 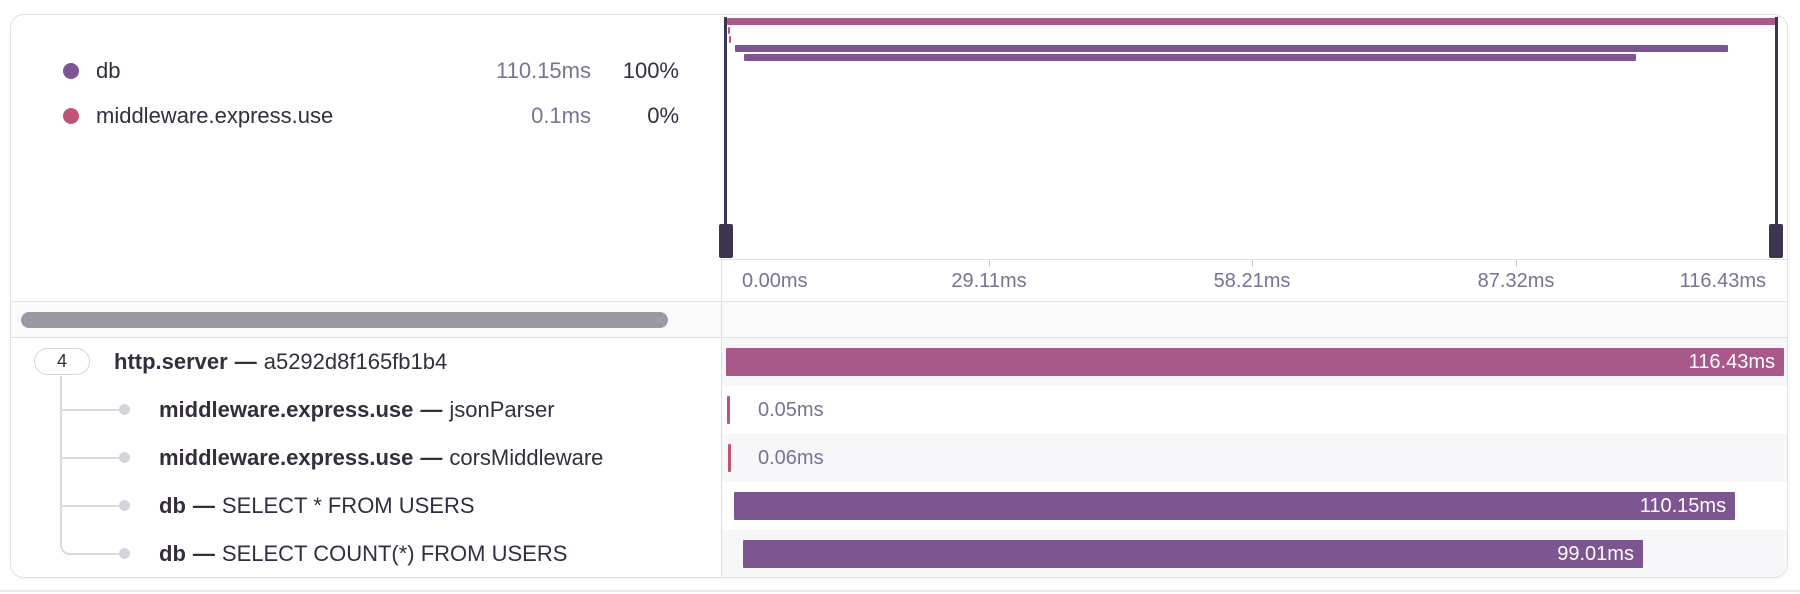 I want to click on axis-tick-label: 58.21ms, so click(x=1252, y=281).